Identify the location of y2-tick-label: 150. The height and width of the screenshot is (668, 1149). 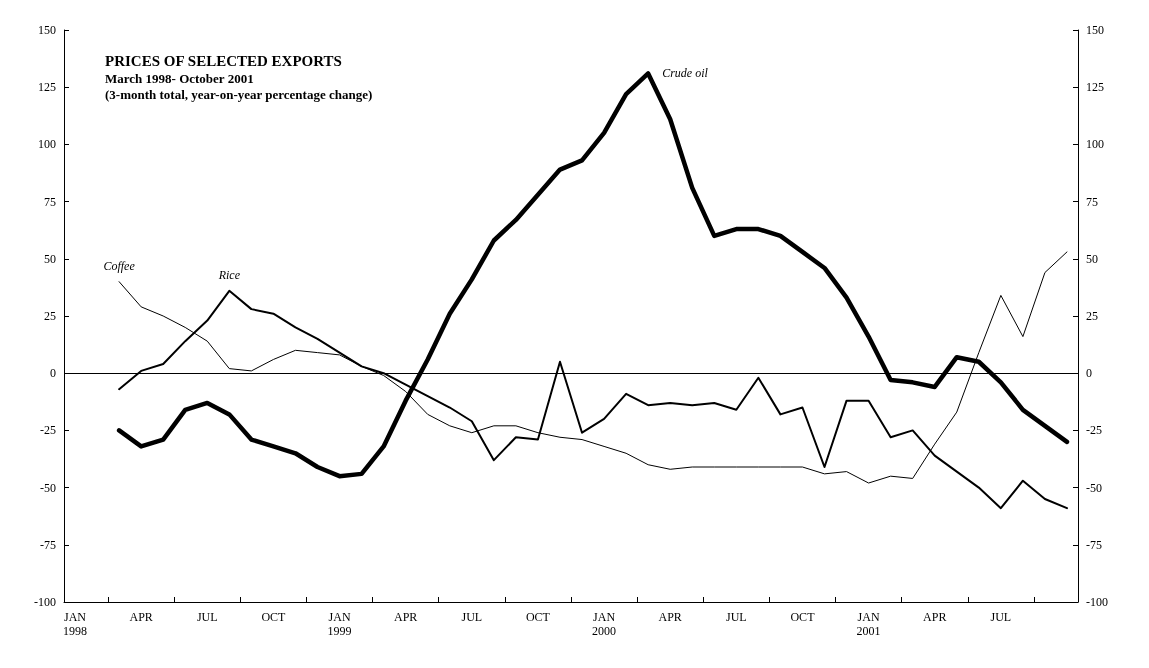
(1095, 30).